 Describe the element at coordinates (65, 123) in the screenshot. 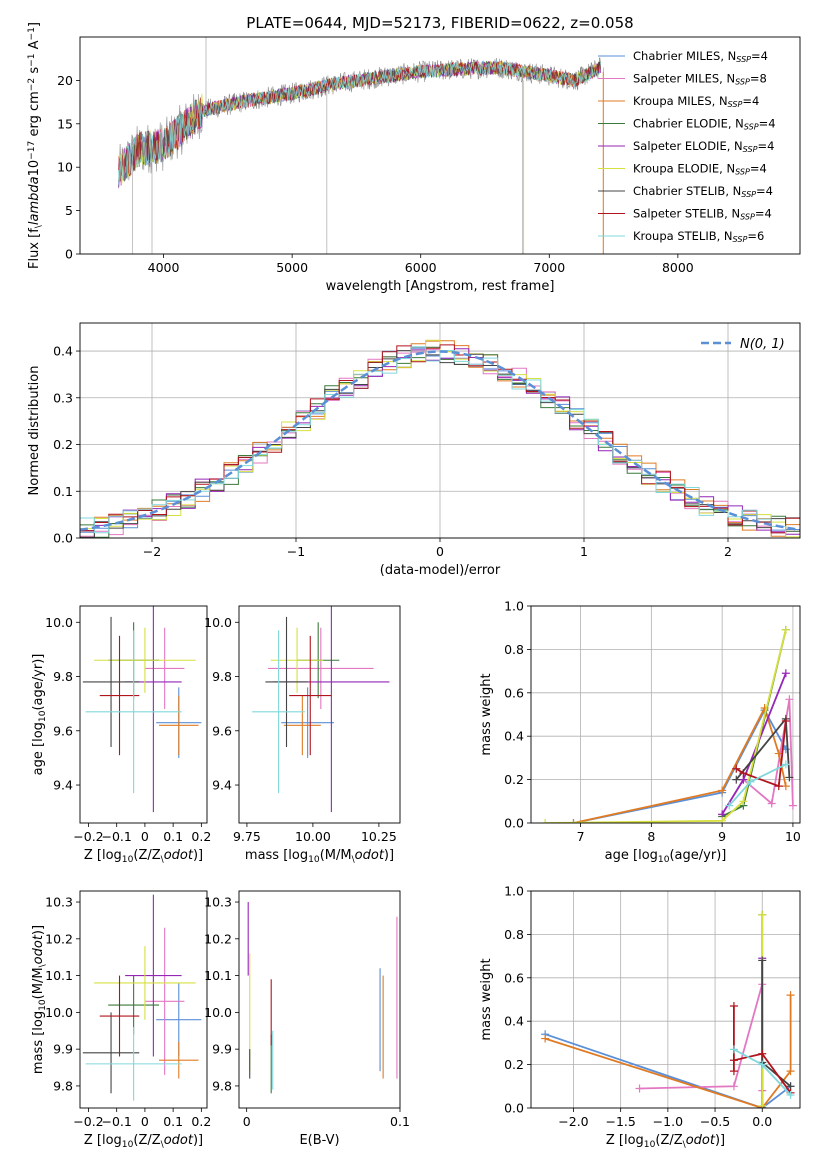

I see `y-tick-label: 15` at that location.